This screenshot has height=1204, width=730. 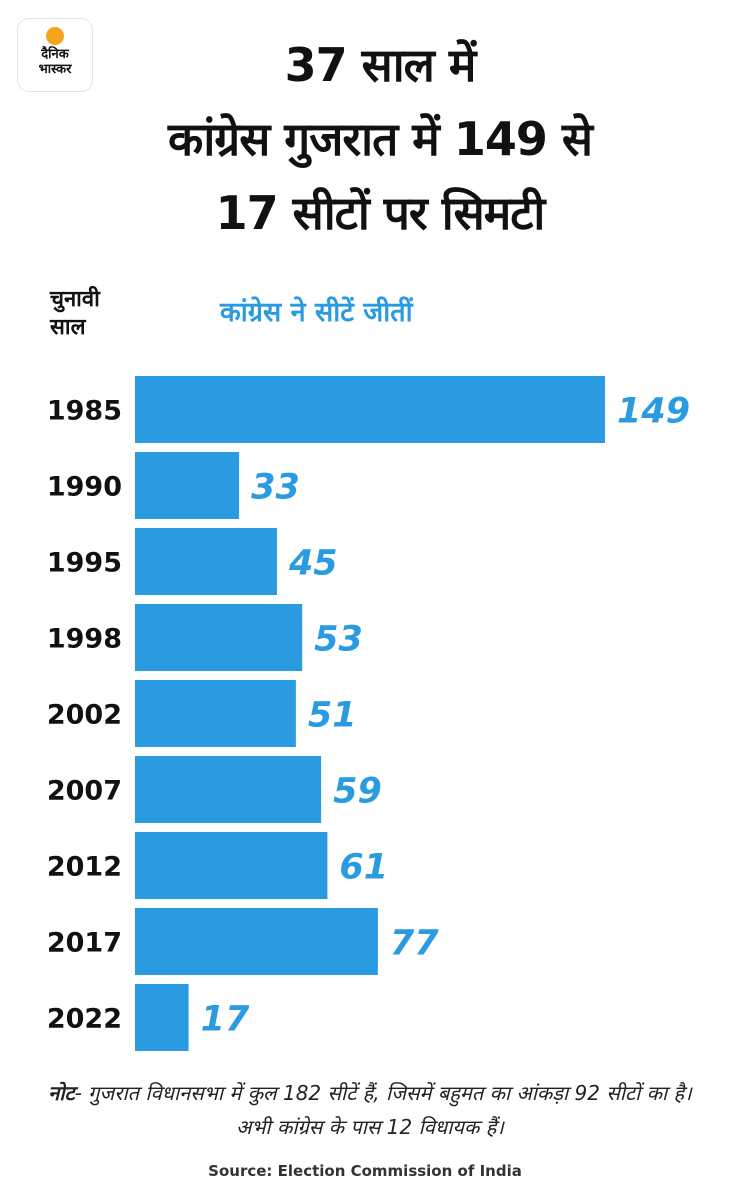 I want to click on bar-2002, so click(x=215, y=713).